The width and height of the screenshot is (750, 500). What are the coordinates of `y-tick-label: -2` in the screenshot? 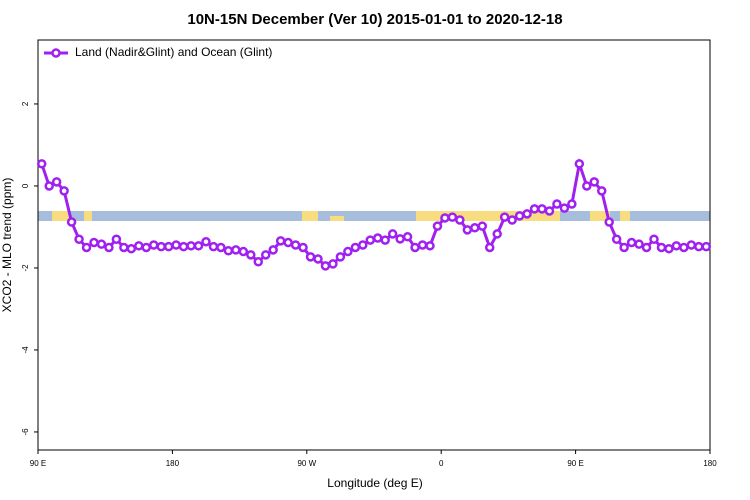 It's located at (25, 268).